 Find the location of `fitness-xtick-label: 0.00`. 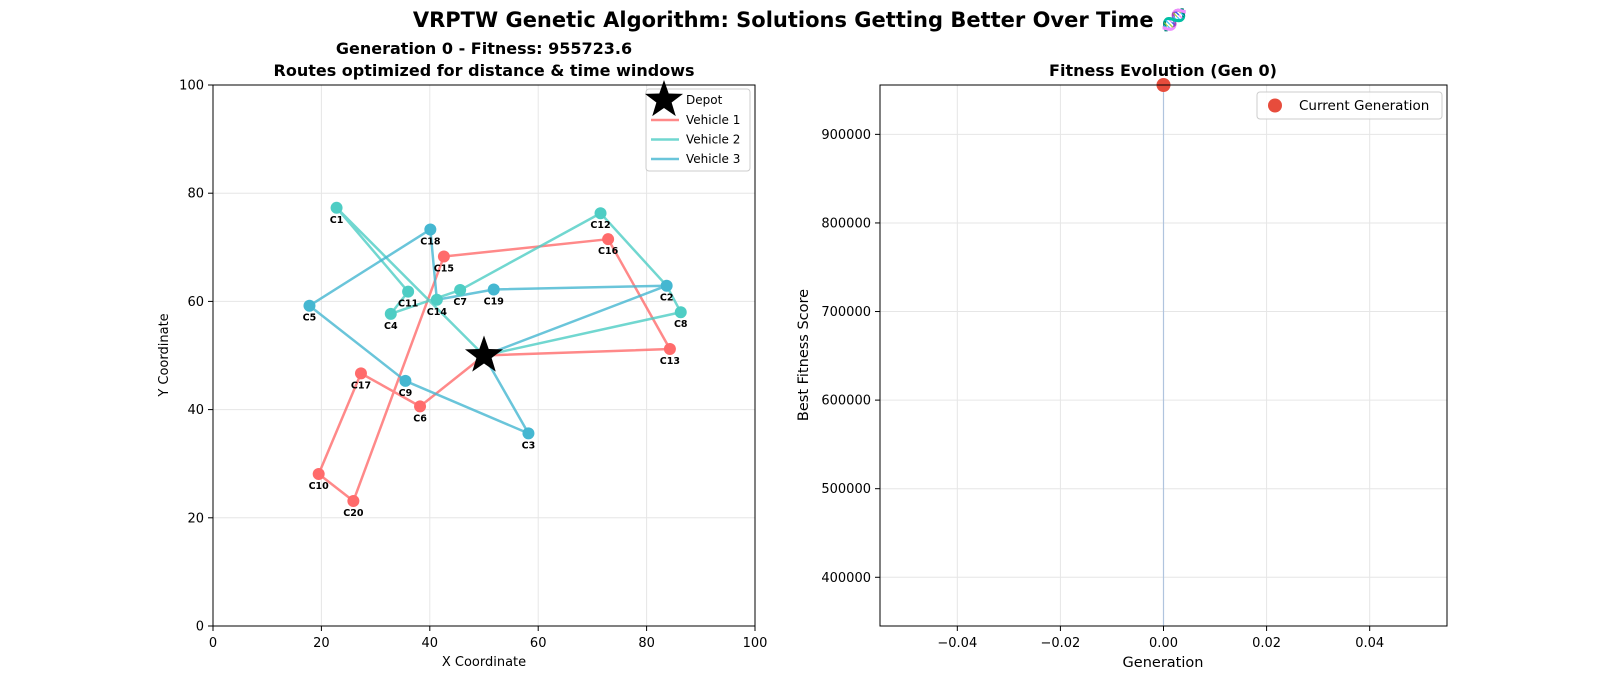

fitness-xtick-label: 0.00 is located at coordinates (1163, 643).